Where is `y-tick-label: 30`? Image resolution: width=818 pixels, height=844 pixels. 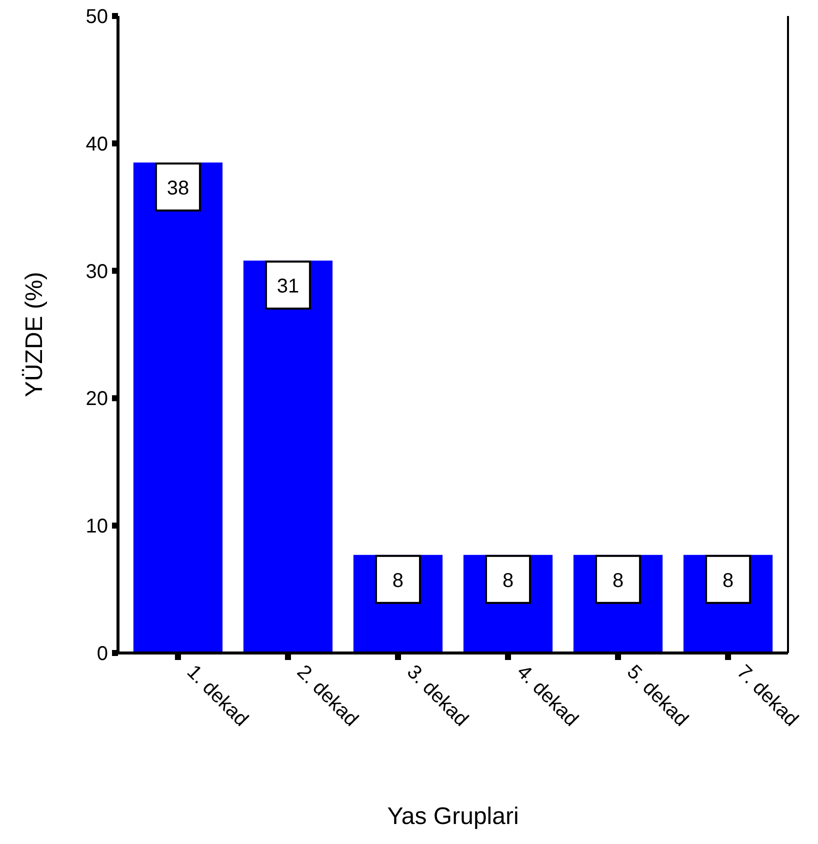 y-tick-label: 30 is located at coordinates (97, 271).